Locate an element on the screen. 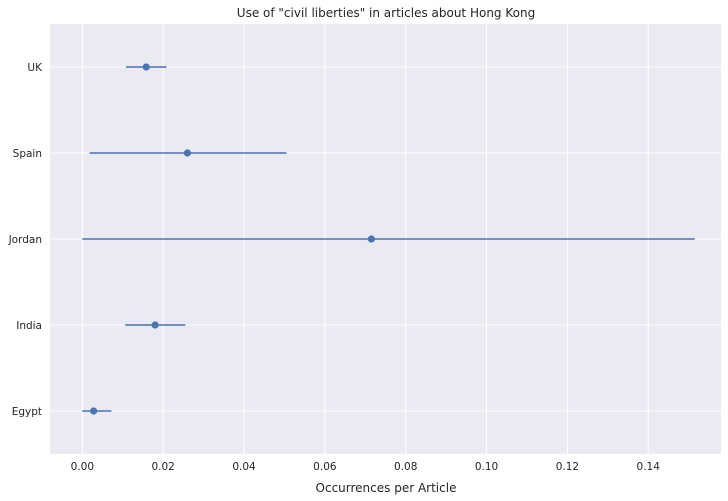 The width and height of the screenshot is (728, 501). point-india is located at coordinates (155, 325).